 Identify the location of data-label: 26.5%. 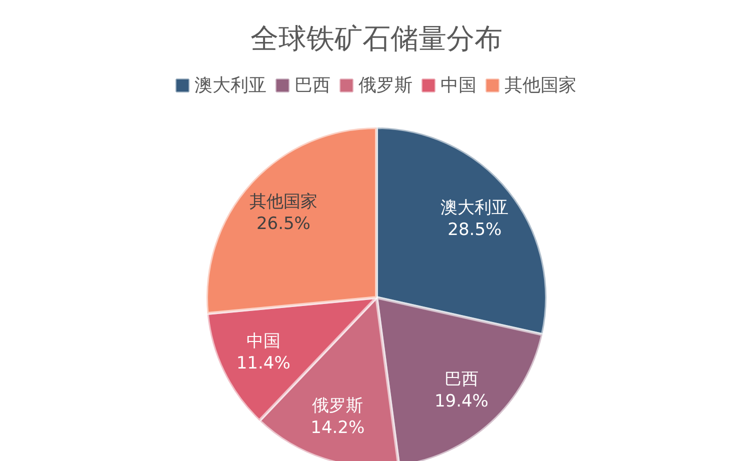
(283, 224).